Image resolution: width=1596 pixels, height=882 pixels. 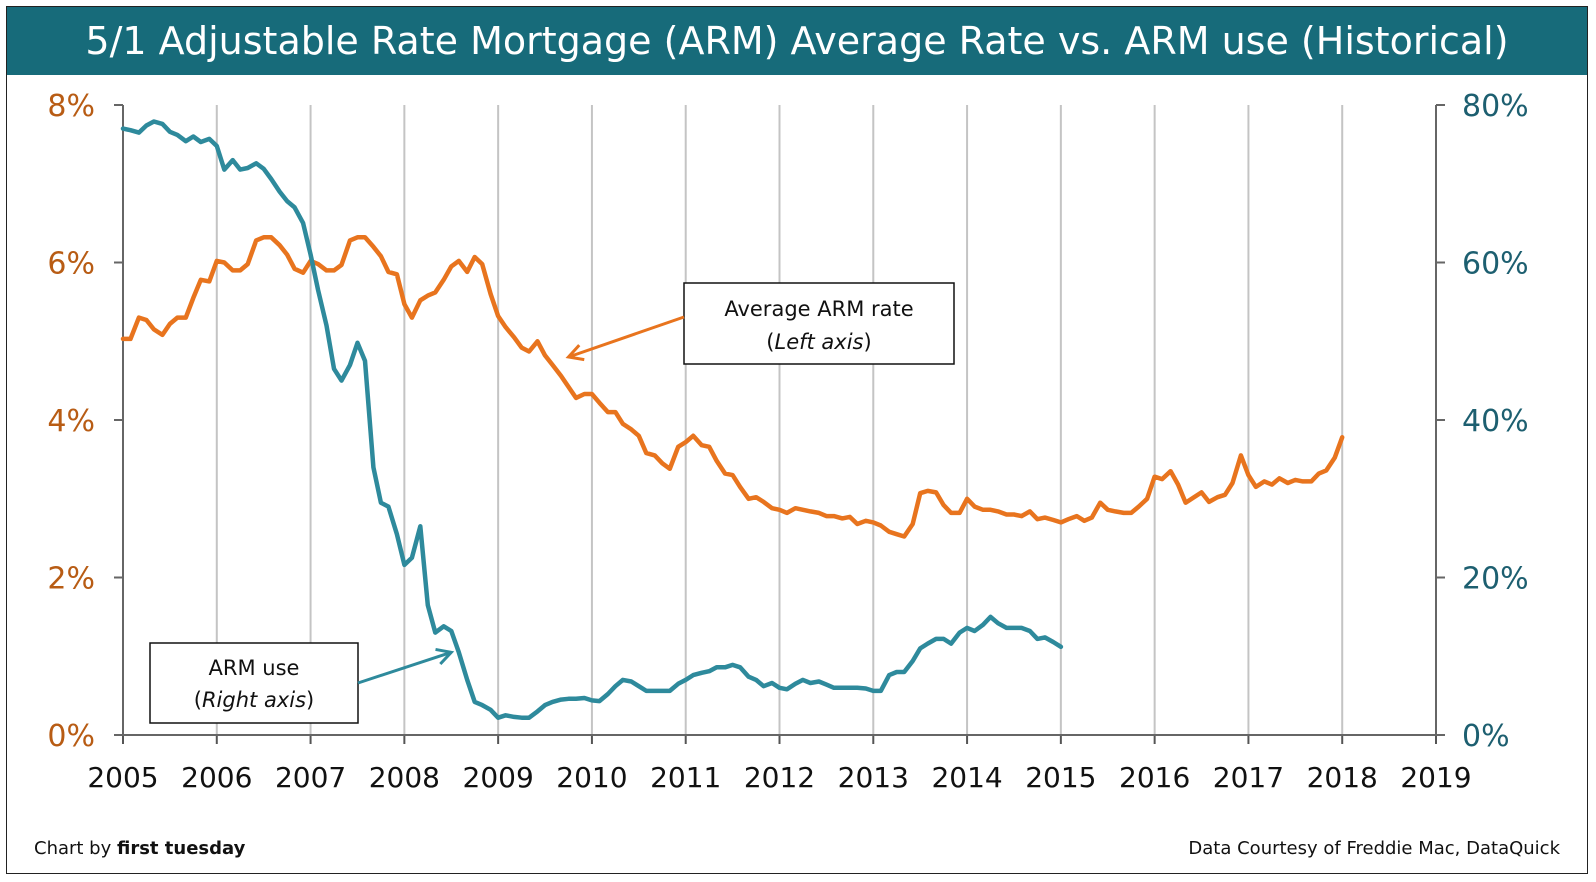 I want to click on annotation-arm-rate-box, so click(x=819, y=323).